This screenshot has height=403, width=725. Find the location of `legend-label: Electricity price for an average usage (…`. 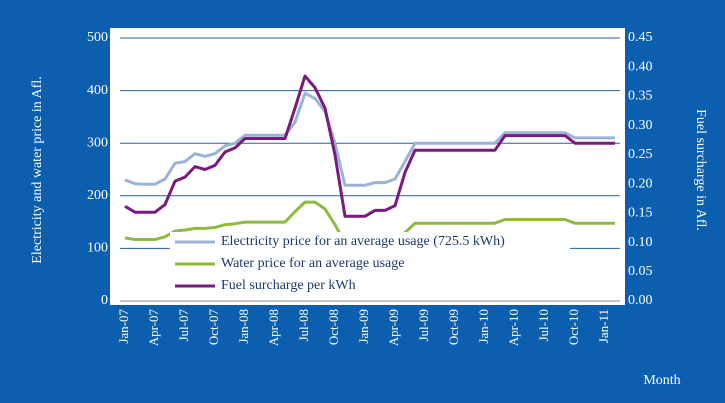

legend-label: Electricity price for an average usage (… is located at coordinates (363, 241).